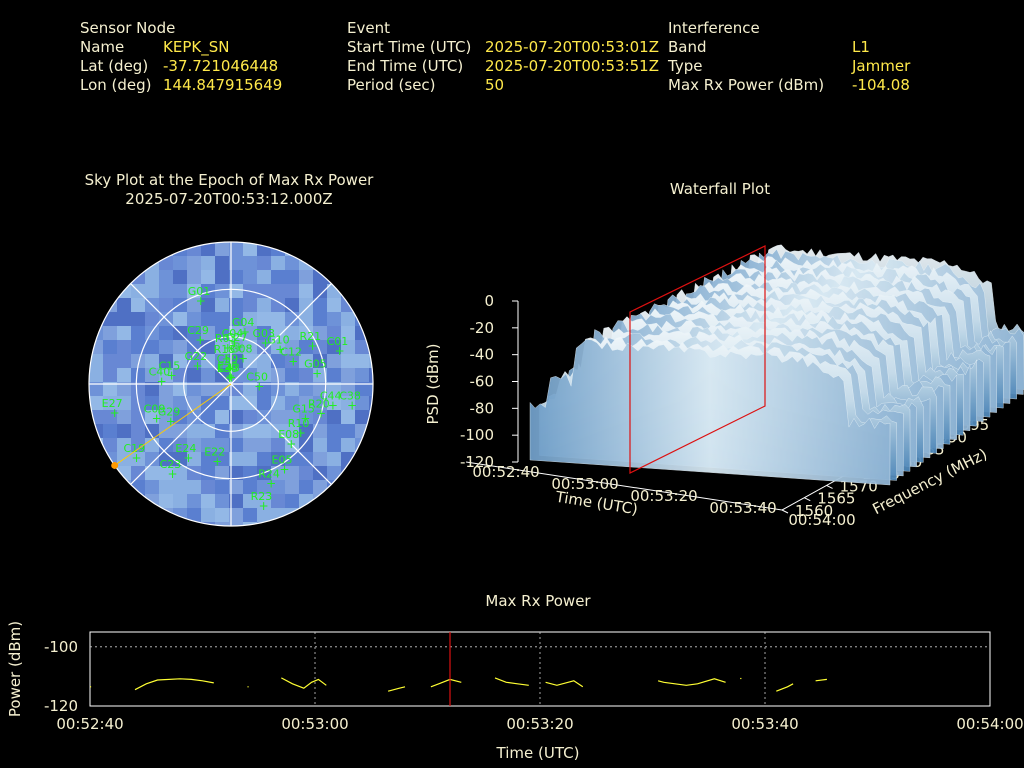 Image resolution: width=1024 pixels, height=768 pixels. What do you see at coordinates (237, 337) in the screenshot?
I see `satellite-label: C27` at bounding box center [237, 337].